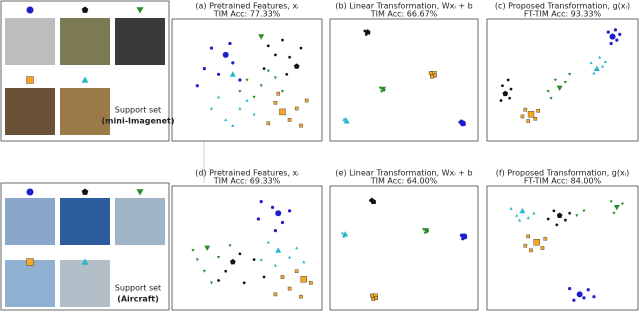 The height and width of the screenshot is (312, 640). What do you see at coordinates (563, 181) in the screenshot?
I see `panel-subtitle: FT-TIM Acc: 84.00%` at bounding box center [563, 181].